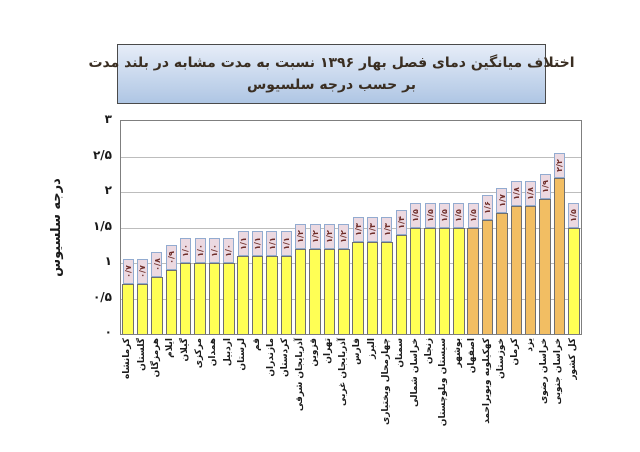 The height and width of the screenshot is (452, 640). I want to click on x-axis-label: خراسان رضوی, so click(544, 371).